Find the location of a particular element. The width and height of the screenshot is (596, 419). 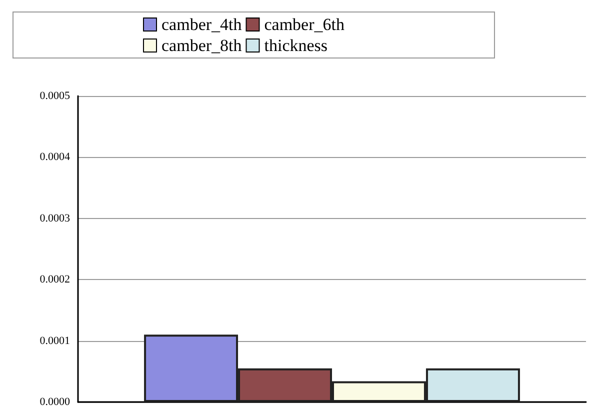

legend-label: thickness is located at coordinates (296, 45).